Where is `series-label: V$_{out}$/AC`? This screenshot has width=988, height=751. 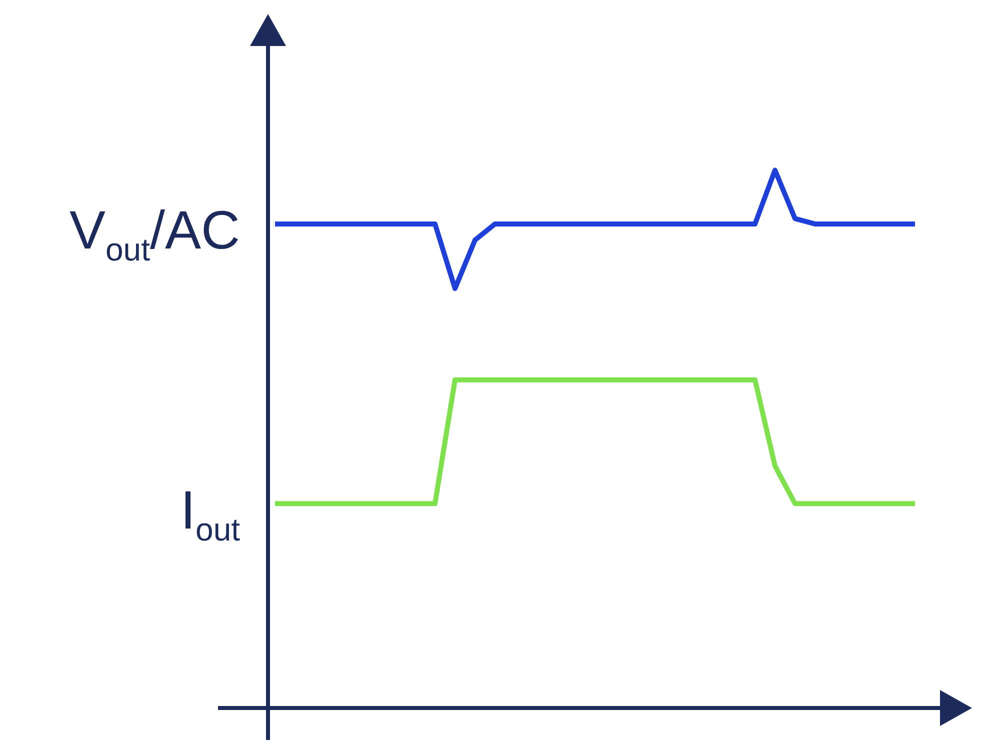 series-label: V$_{out}$/AC is located at coordinates (154, 234).